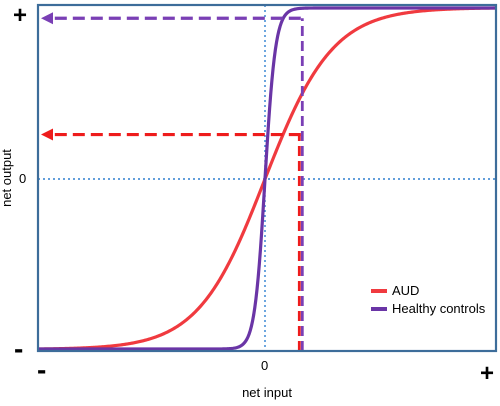  Describe the element at coordinates (264, 365) in the screenshot. I see `x-tick-center: 0` at that location.